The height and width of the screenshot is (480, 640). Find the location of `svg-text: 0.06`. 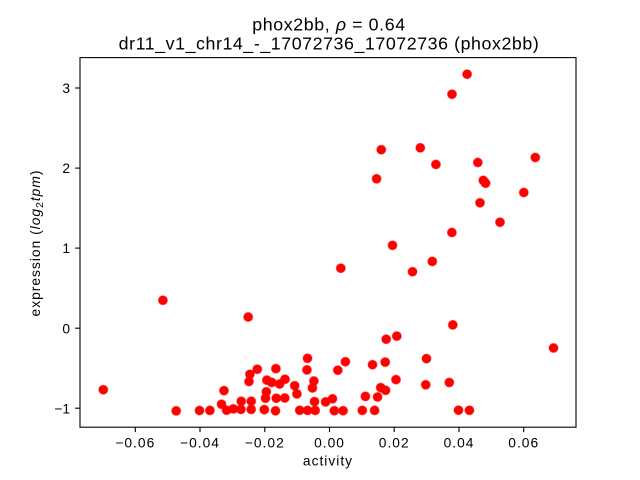

svg-text: 0.06 is located at coordinates (523, 443).